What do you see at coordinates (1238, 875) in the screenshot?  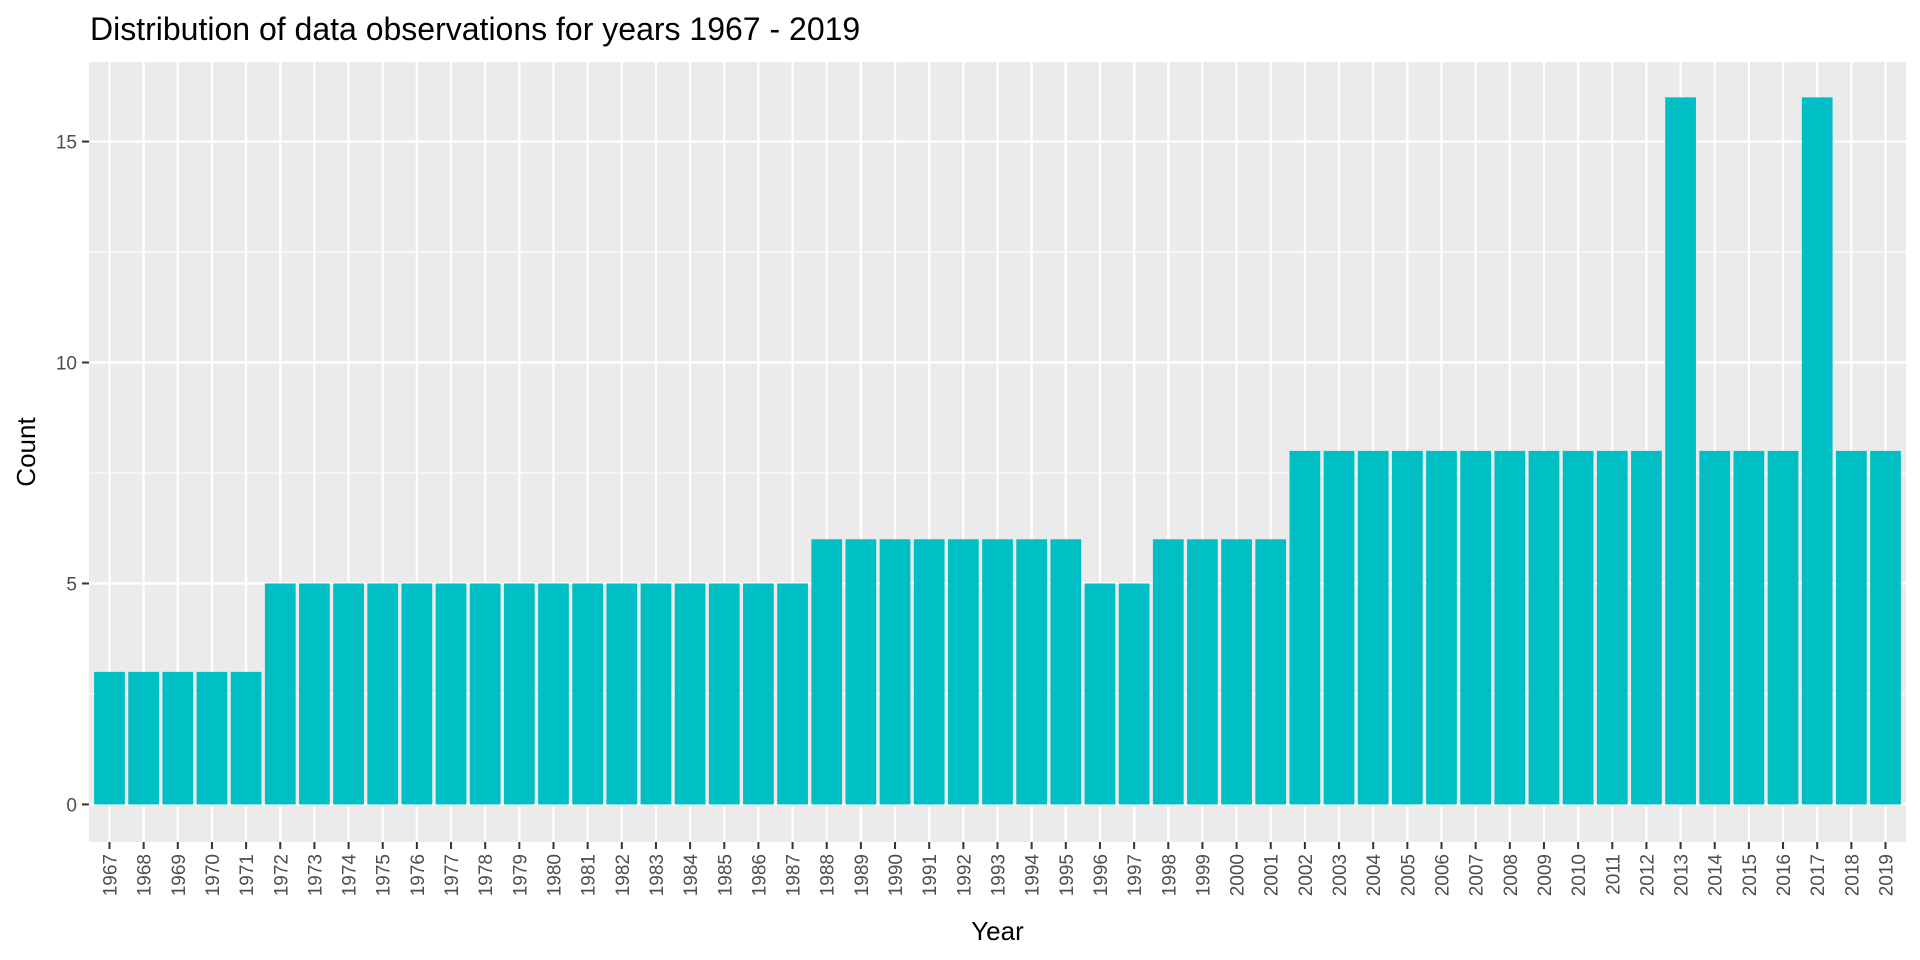 I see `x-tick-label: 2000` at bounding box center [1238, 875].